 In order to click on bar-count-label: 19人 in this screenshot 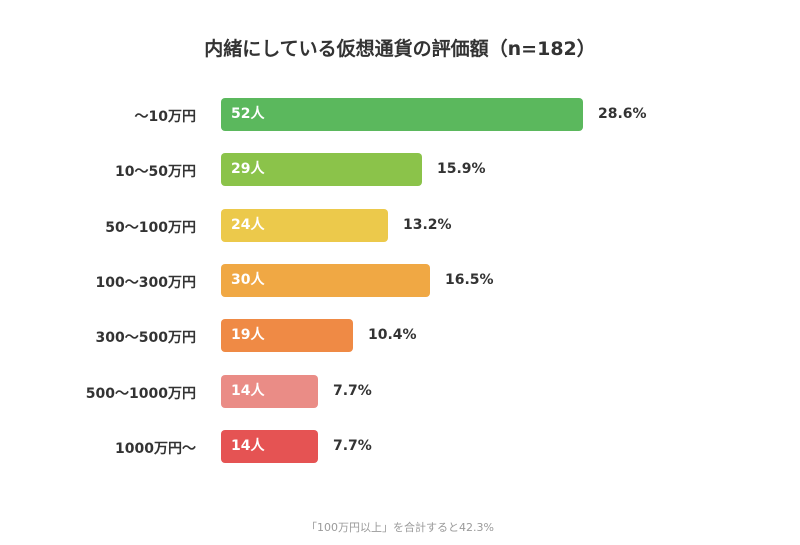, I will do `click(248, 335)`.